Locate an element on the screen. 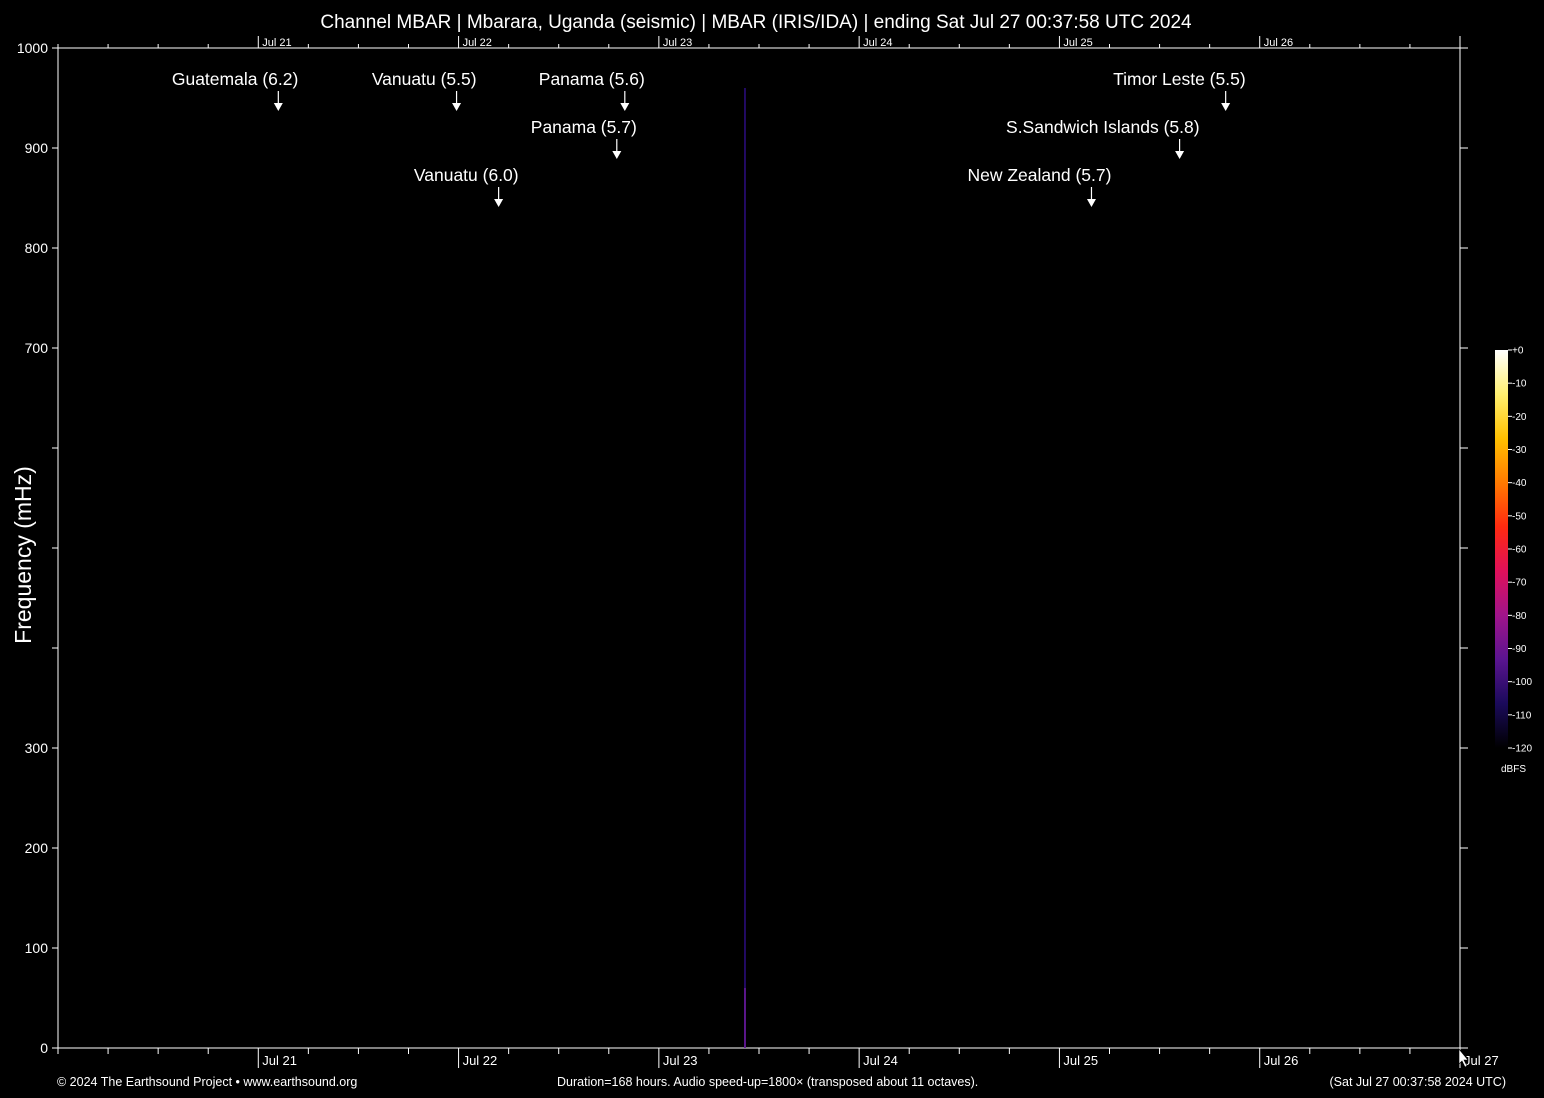 The width and height of the screenshot is (1544, 1098). event-label: Timor Leste (5.5) is located at coordinates (1179, 79).